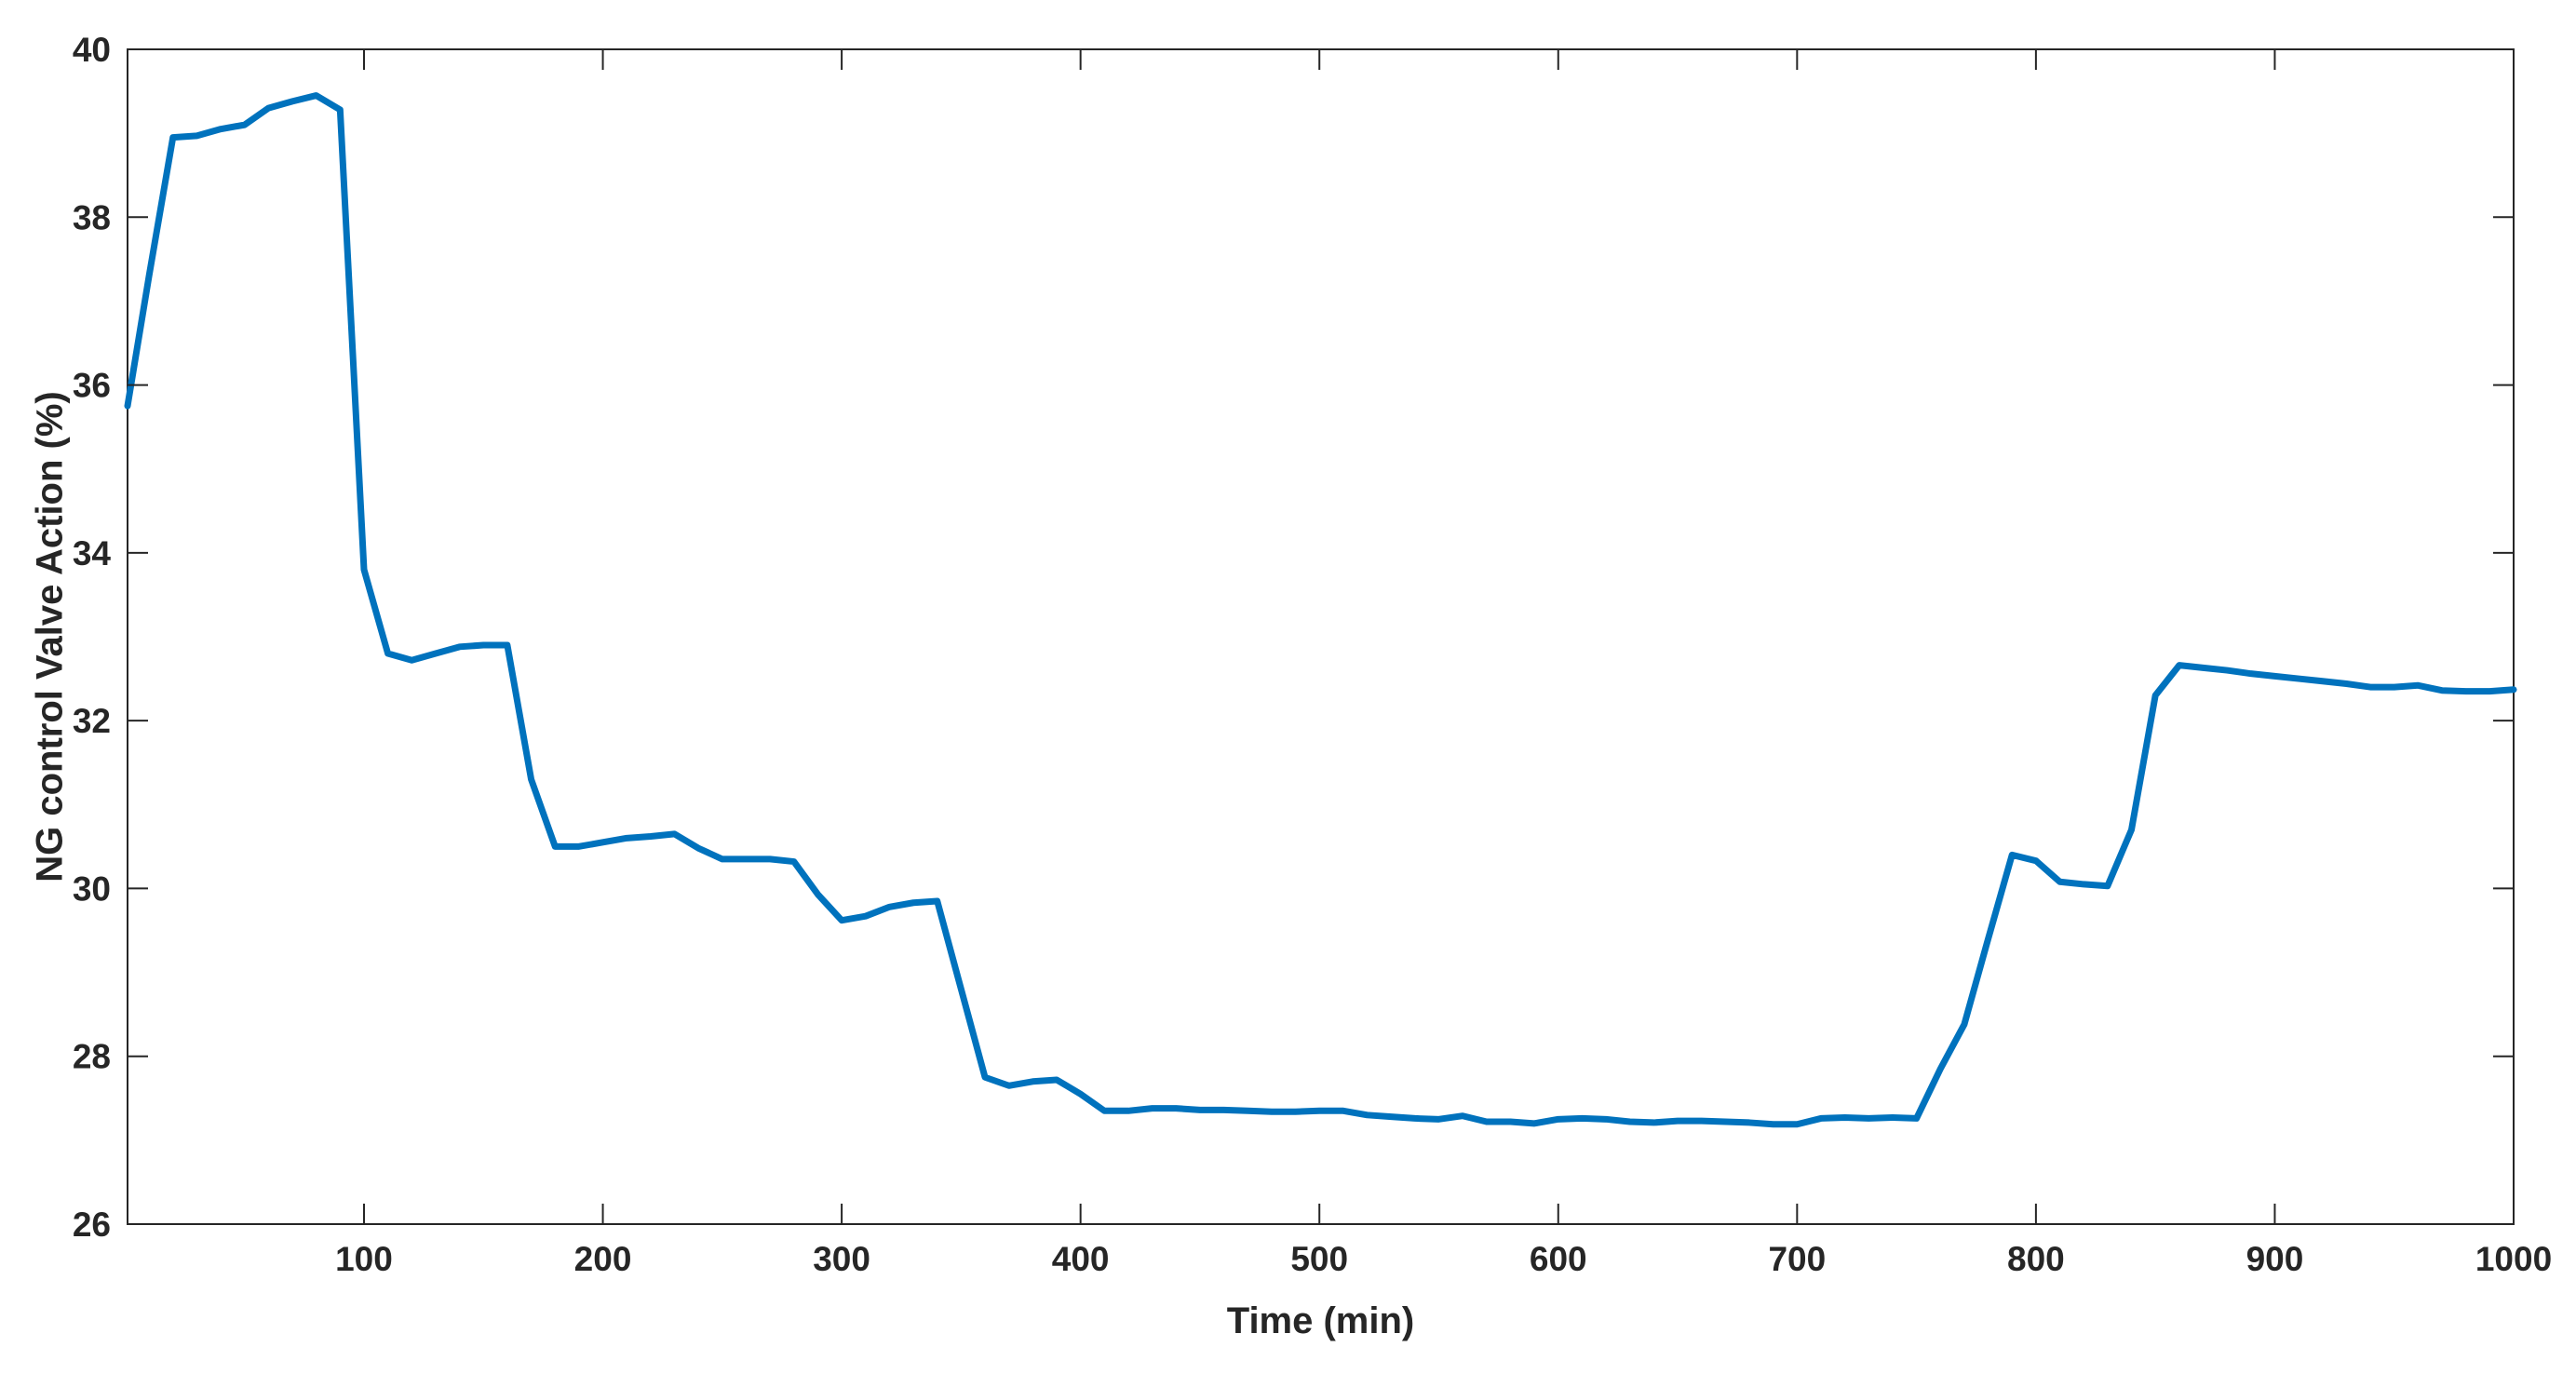 This screenshot has height=1374, width=2576. What do you see at coordinates (1081, 1259) in the screenshot?
I see `x-tick-label: 400` at bounding box center [1081, 1259].